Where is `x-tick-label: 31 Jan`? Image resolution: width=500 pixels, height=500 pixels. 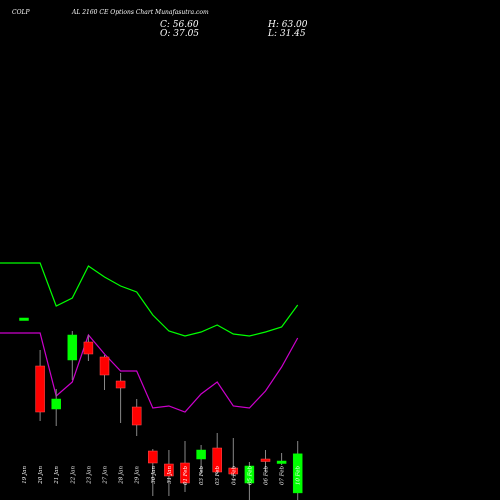
x-tick-label: 31 Jan is located at coordinates (170, 475).